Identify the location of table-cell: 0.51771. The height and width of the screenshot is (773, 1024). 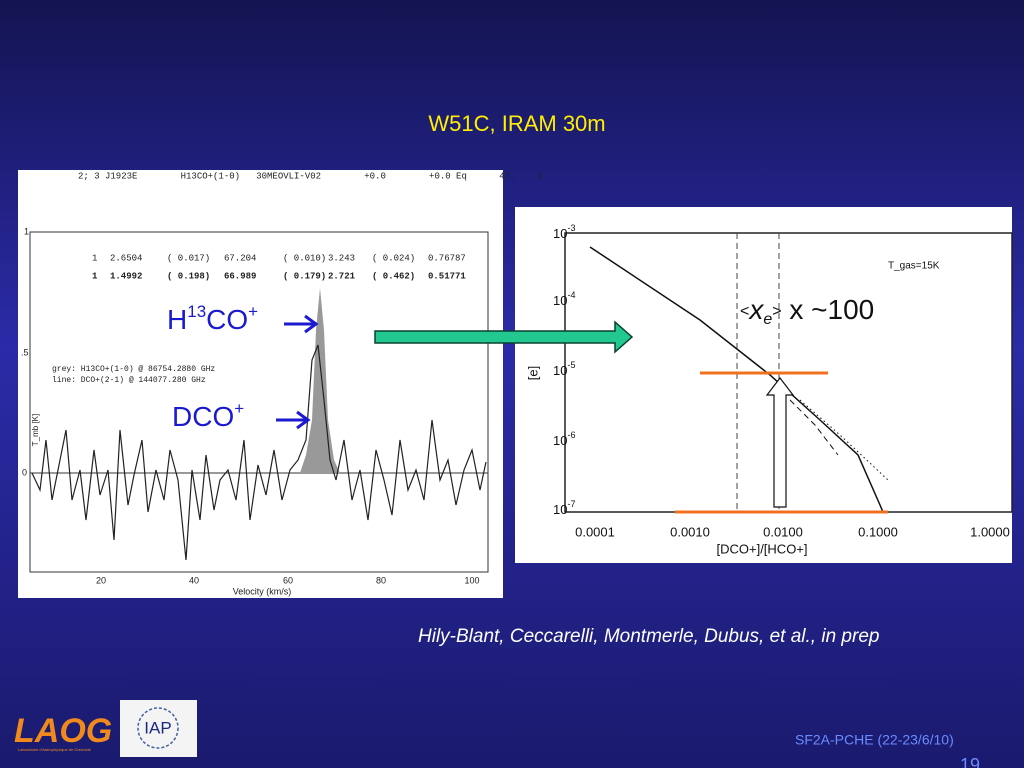
(447, 276).